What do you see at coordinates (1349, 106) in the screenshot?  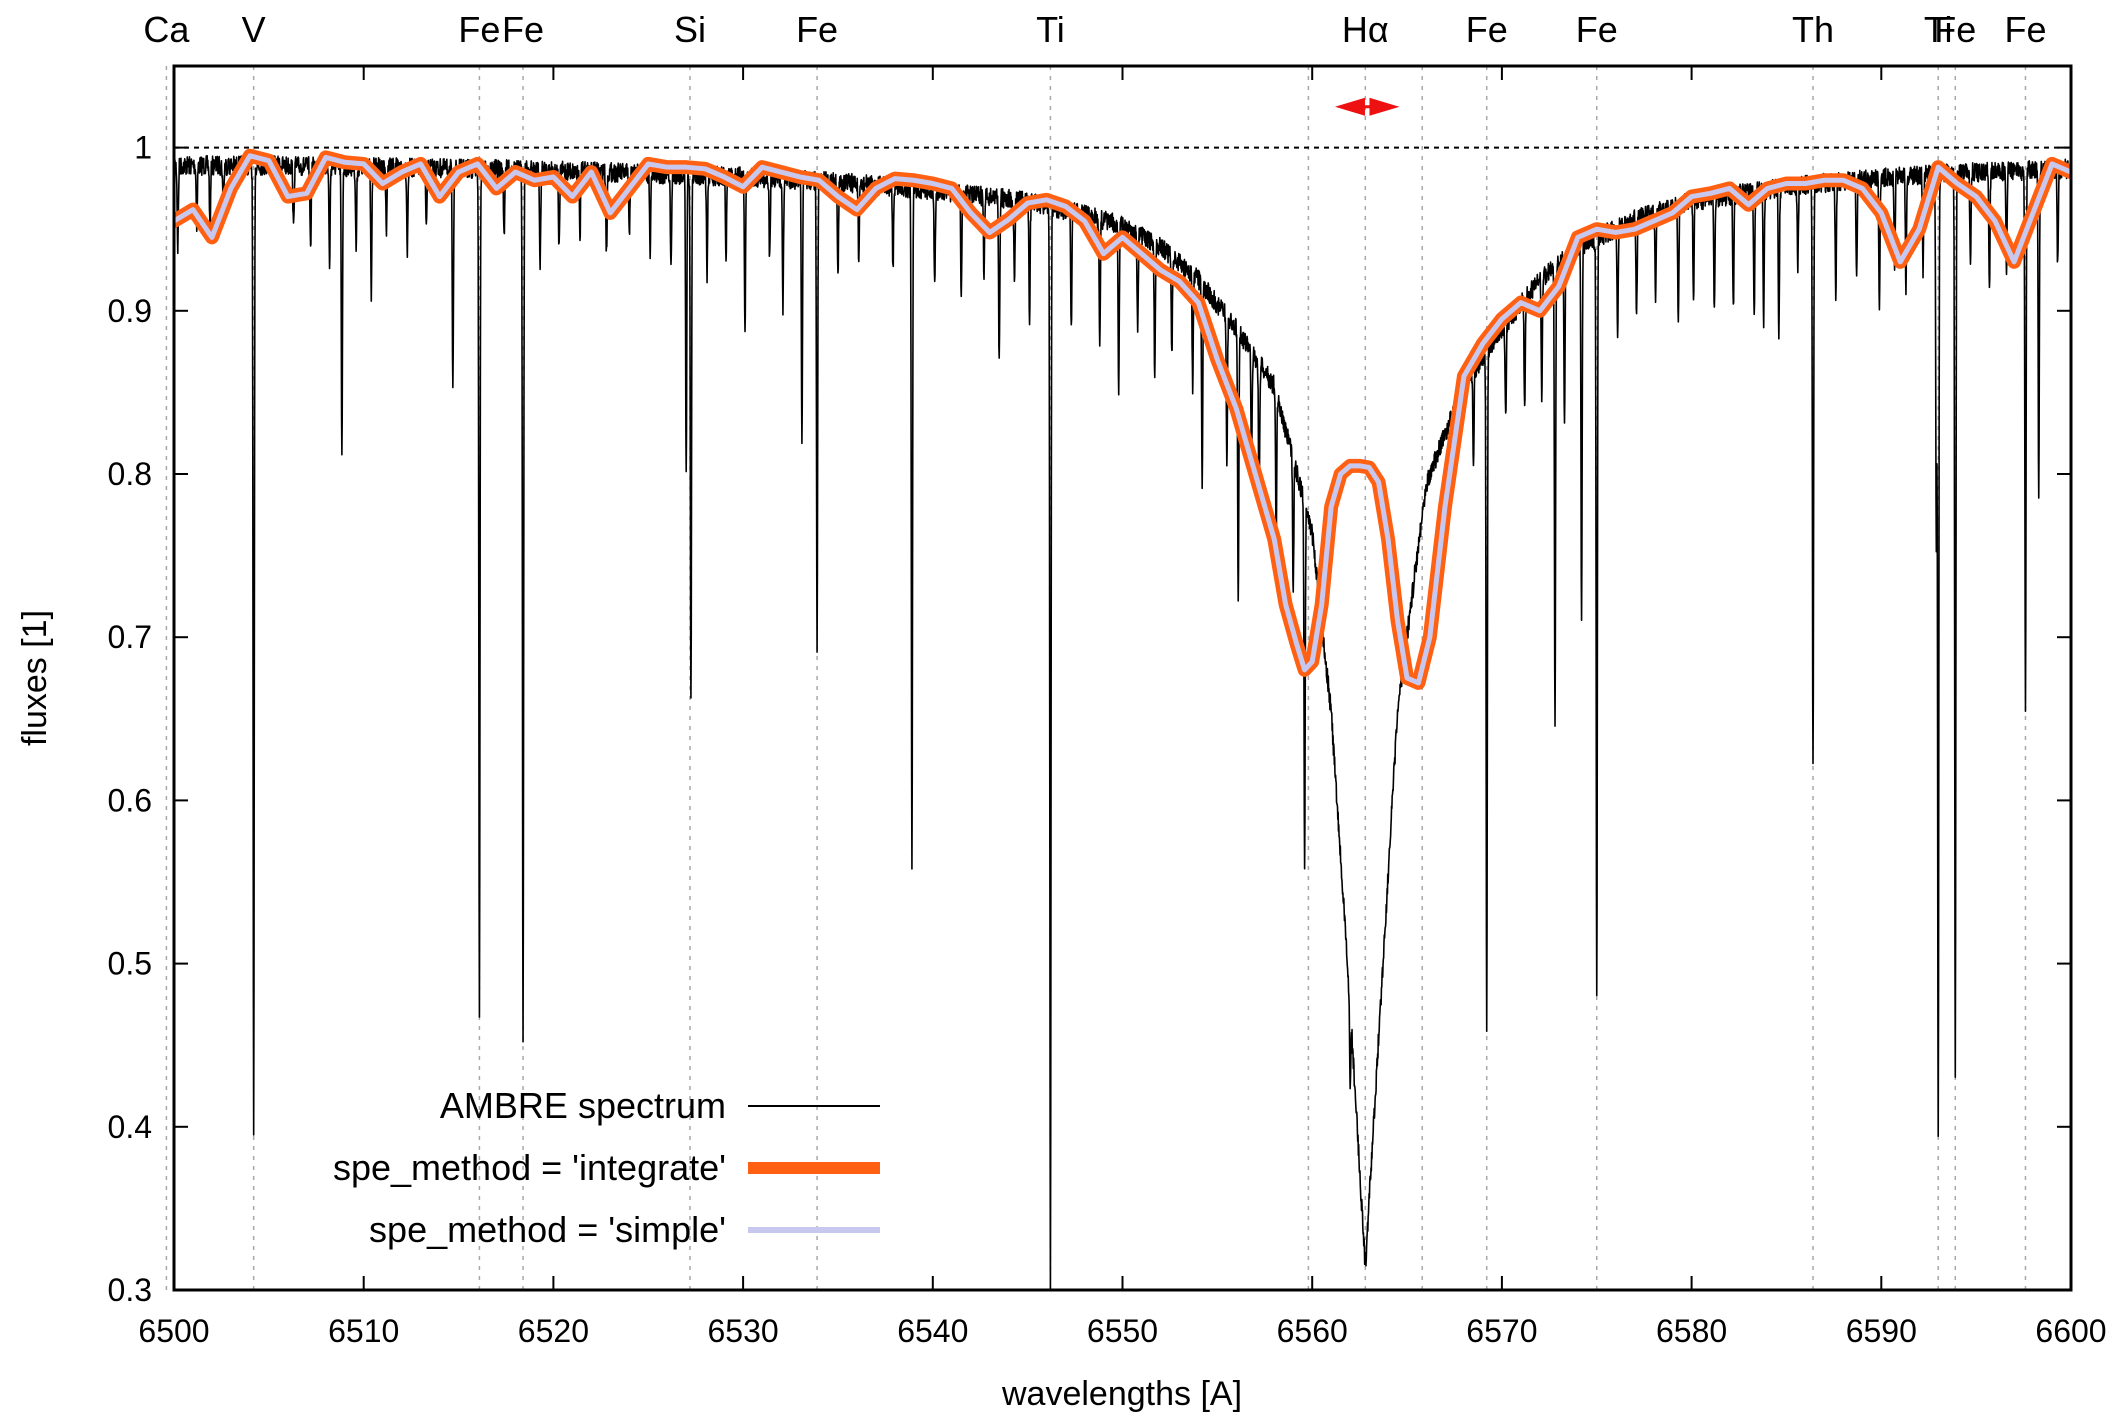 I see `arrow-head-left` at bounding box center [1349, 106].